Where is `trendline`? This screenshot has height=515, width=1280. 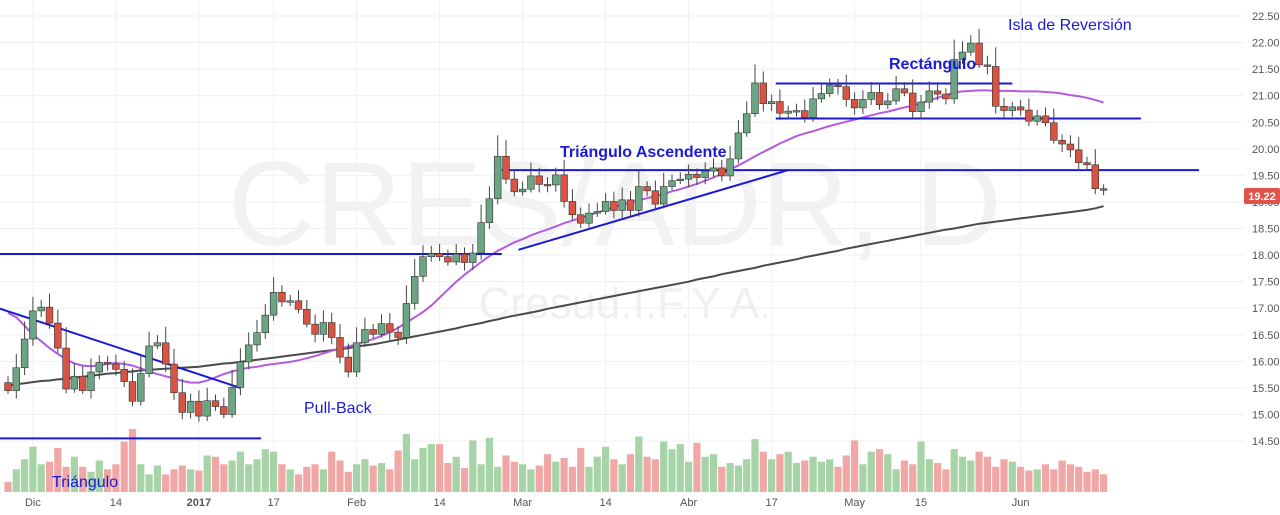
trendline is located at coordinates (653, 210).